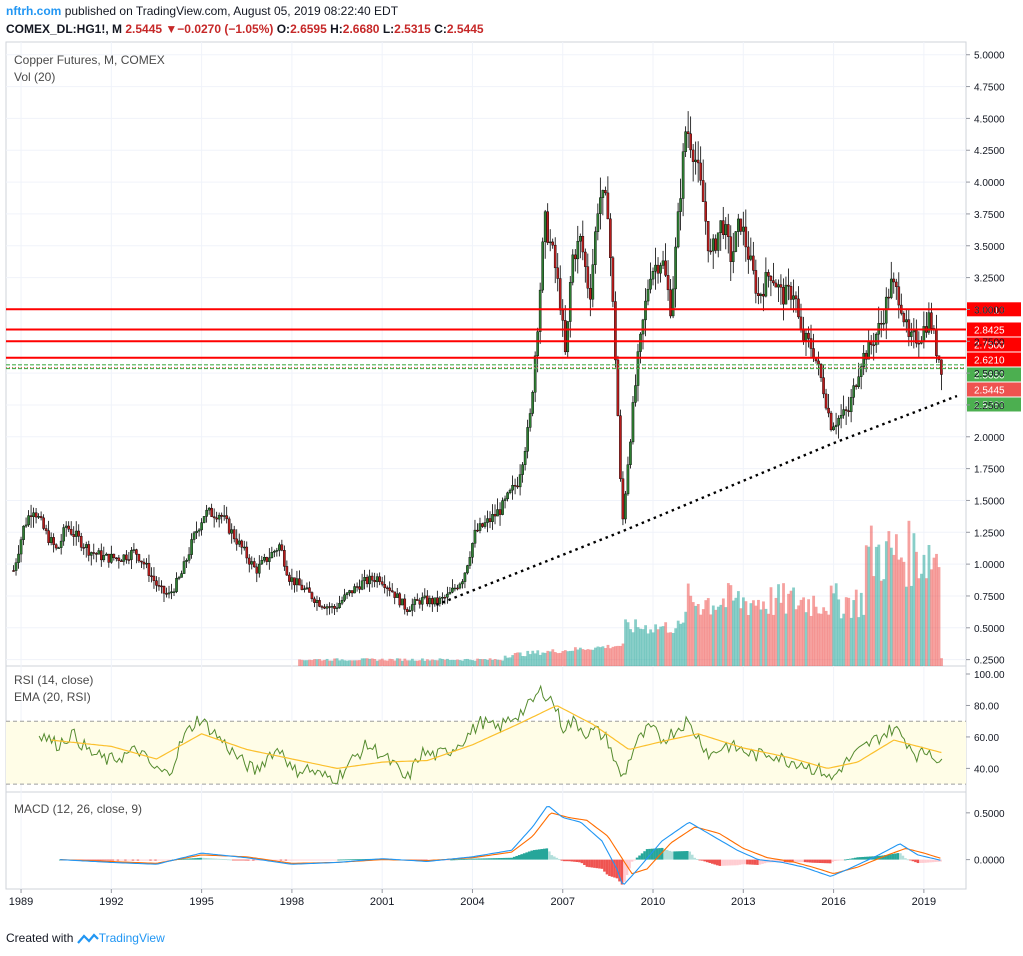 The width and height of the screenshot is (1023, 956). I want to click on open-label: O:, so click(283, 29).